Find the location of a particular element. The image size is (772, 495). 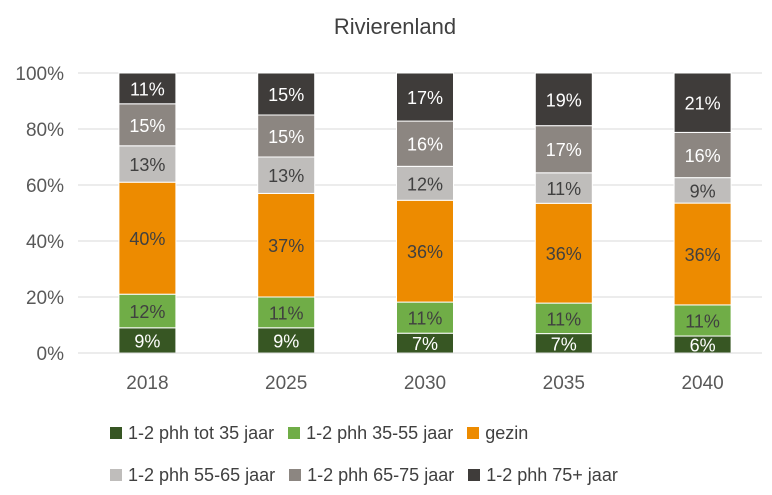

bar-stack-2030: 7% 11% 36% 12% 16% 17% is located at coordinates (425, 213).